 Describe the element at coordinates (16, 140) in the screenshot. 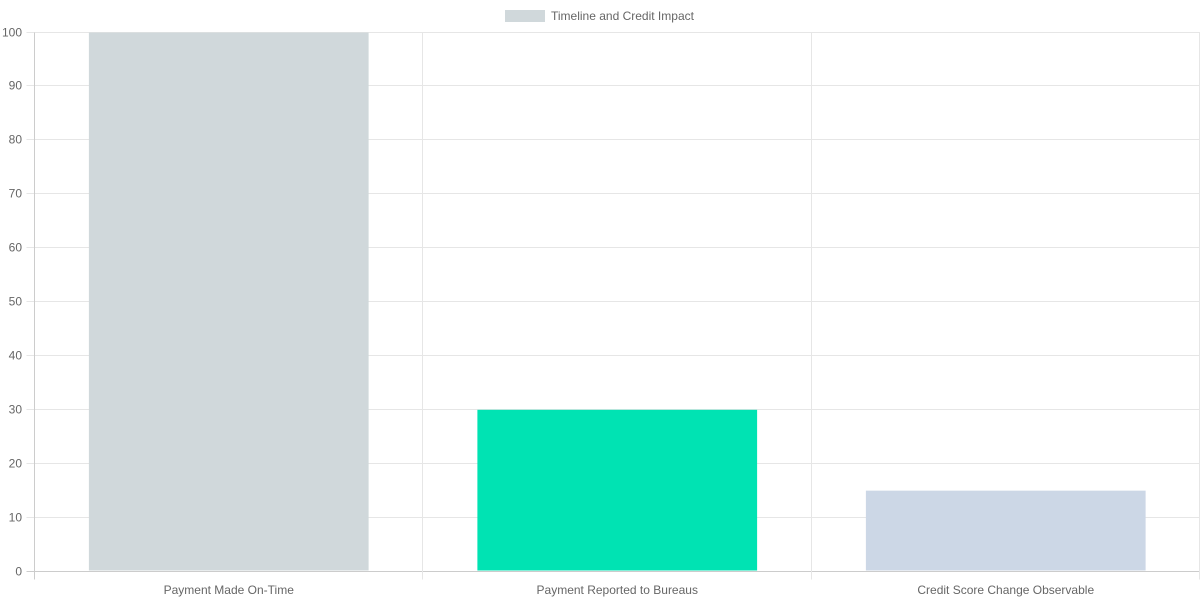

I see `y-tick-label: 80` at that location.